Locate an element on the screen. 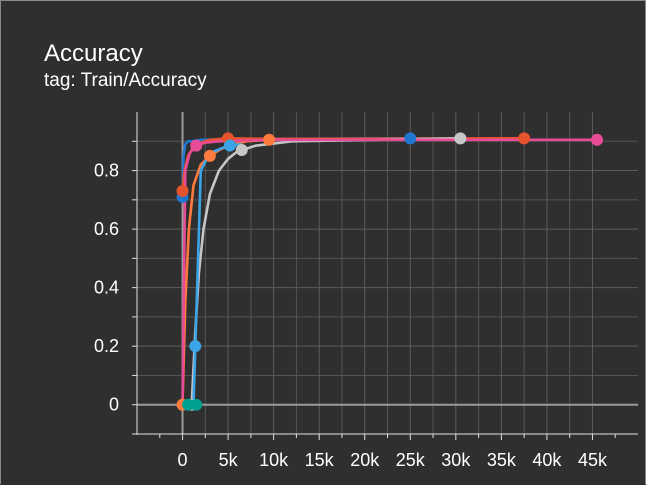  y-tick-label: 0.2 is located at coordinates (106, 346).